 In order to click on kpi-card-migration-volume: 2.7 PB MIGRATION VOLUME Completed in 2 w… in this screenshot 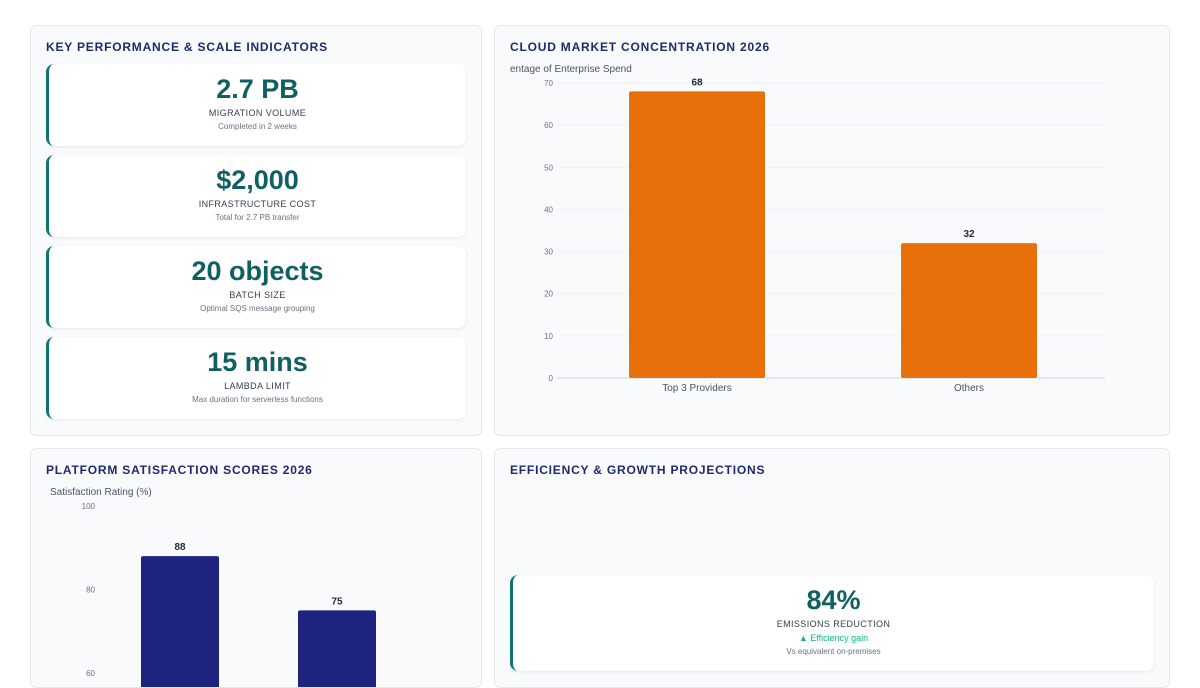, I will do `click(256, 105)`.